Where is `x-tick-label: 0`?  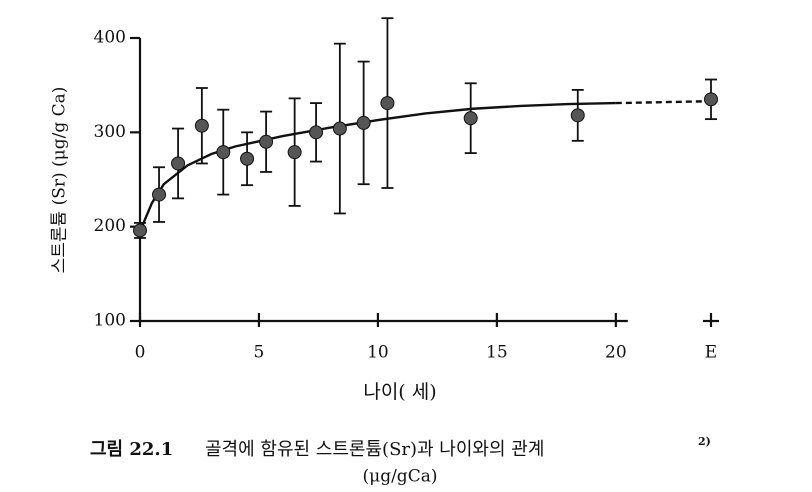 x-tick-label: 0 is located at coordinates (140, 353).